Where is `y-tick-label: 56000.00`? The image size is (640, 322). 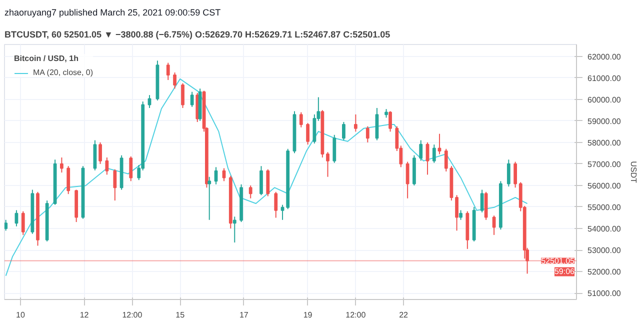 y-tick-label: 56000.00 is located at coordinates (605, 185).